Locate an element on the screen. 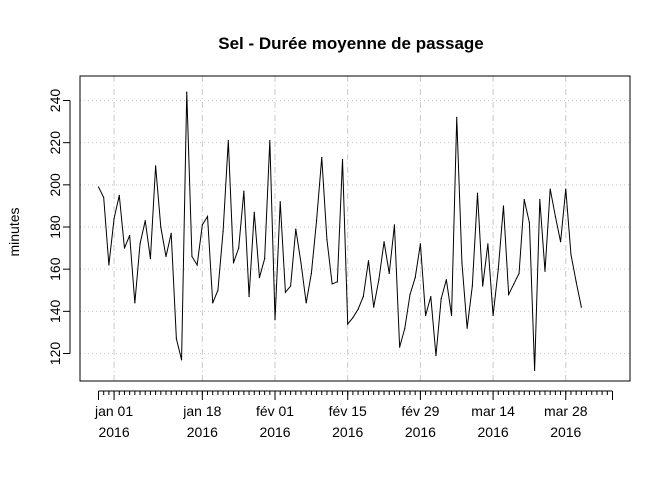 The width and height of the screenshot is (672, 480). y-tick-label: 180 is located at coordinates (55, 227).